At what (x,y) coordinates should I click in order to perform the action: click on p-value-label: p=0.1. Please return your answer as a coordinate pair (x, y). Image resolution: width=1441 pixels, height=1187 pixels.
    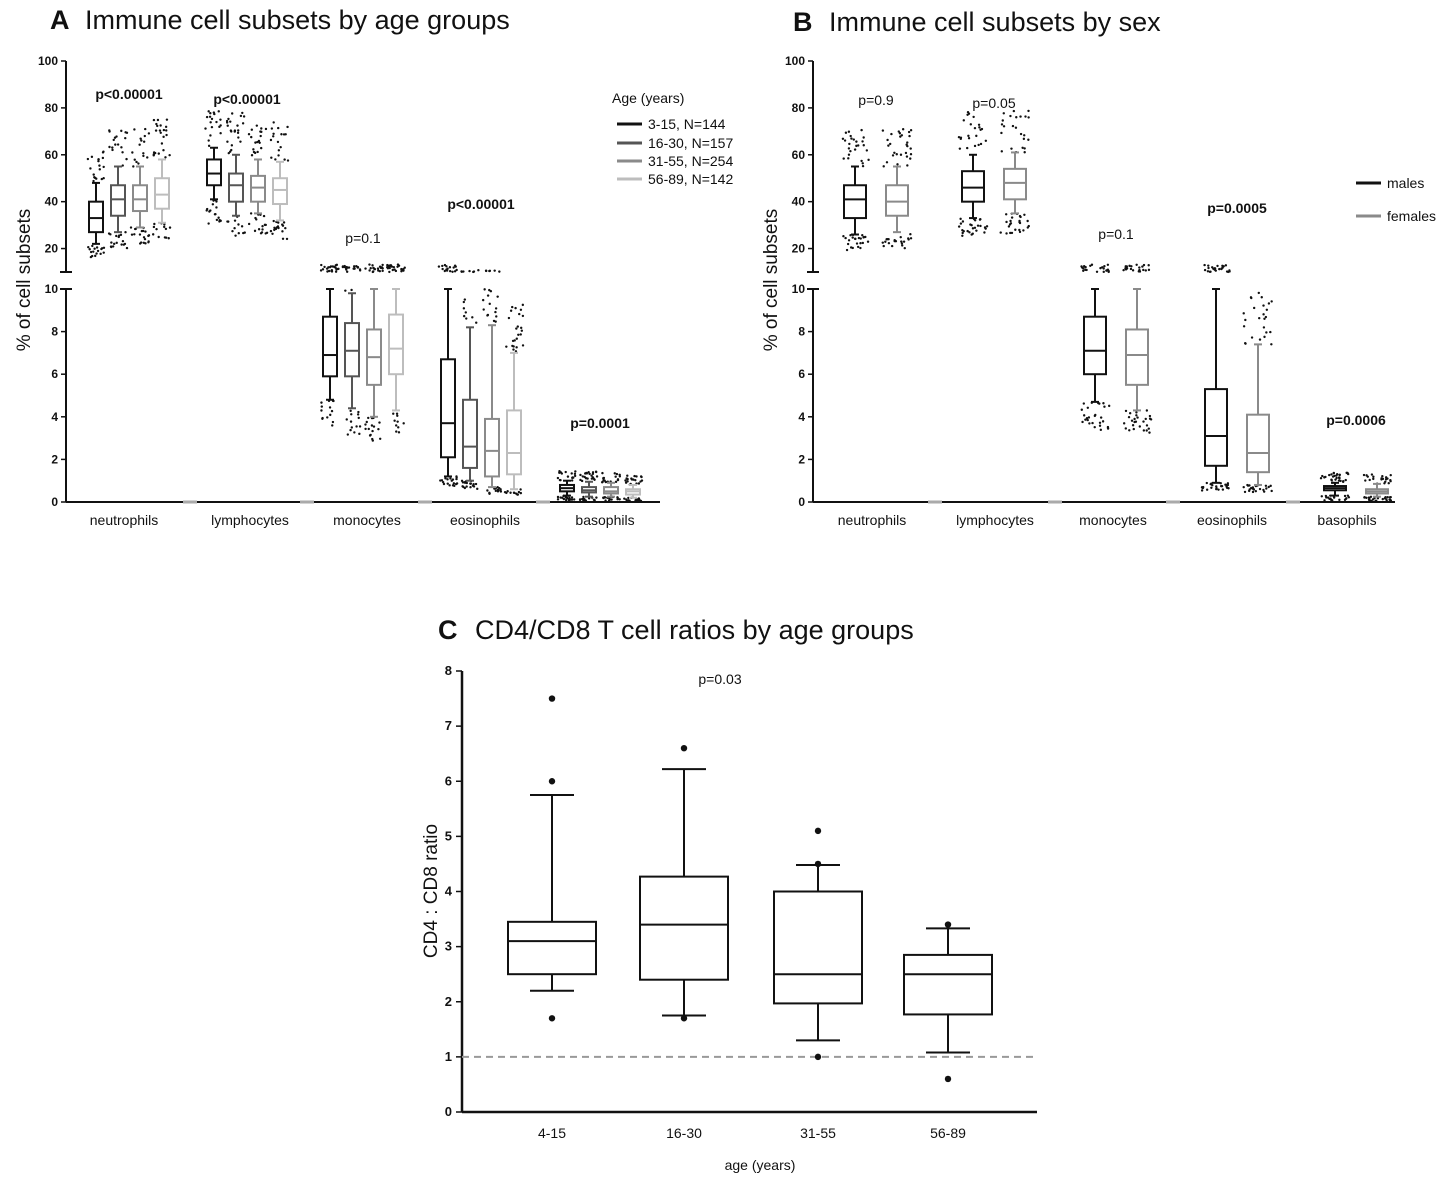
    Looking at the image, I should click on (1116, 234).